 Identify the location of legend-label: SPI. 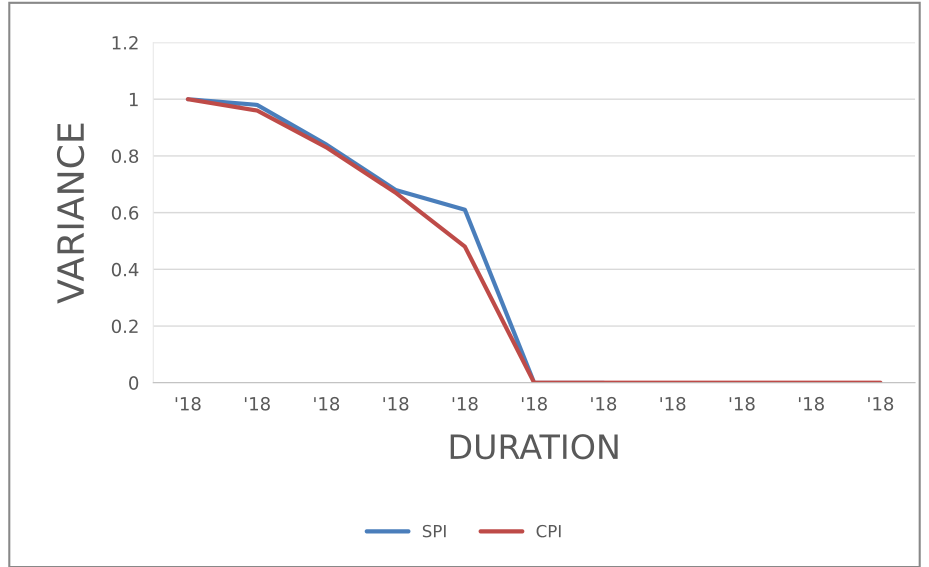
(434, 531).